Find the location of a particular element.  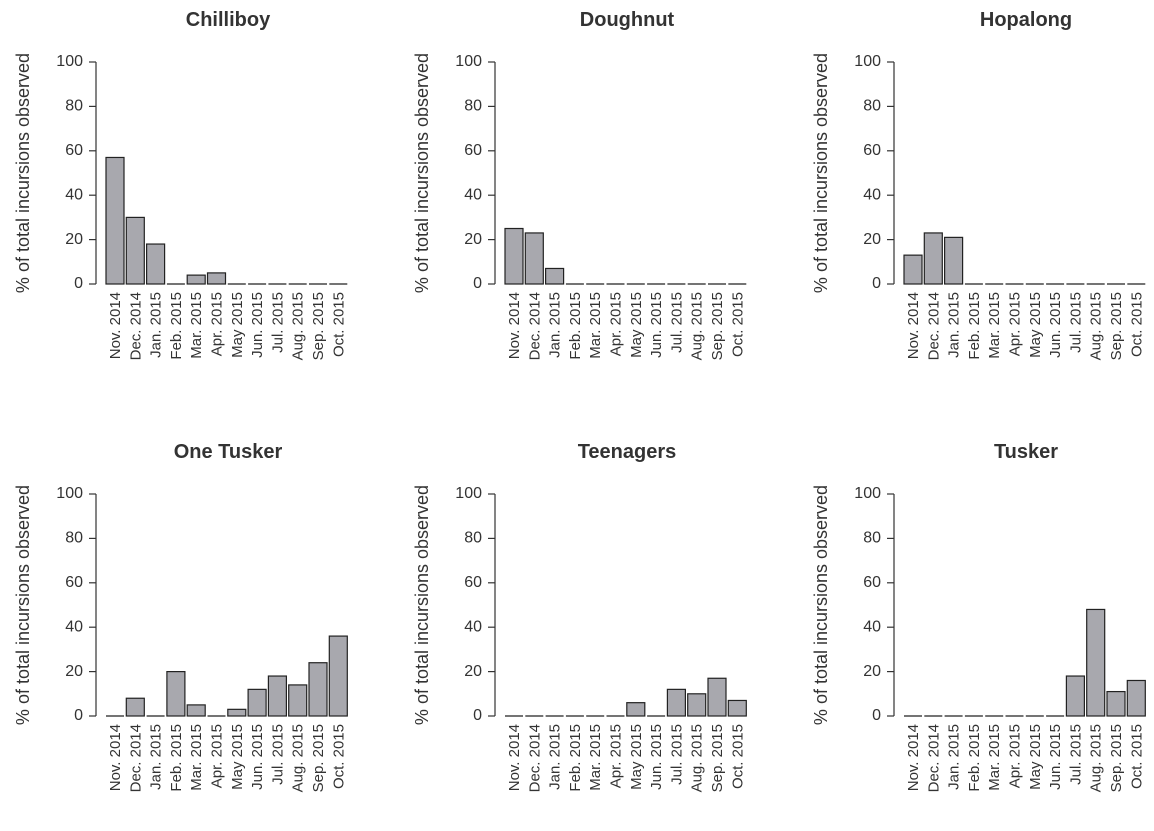

panel-title: Teenagers is located at coordinates (627, 452).